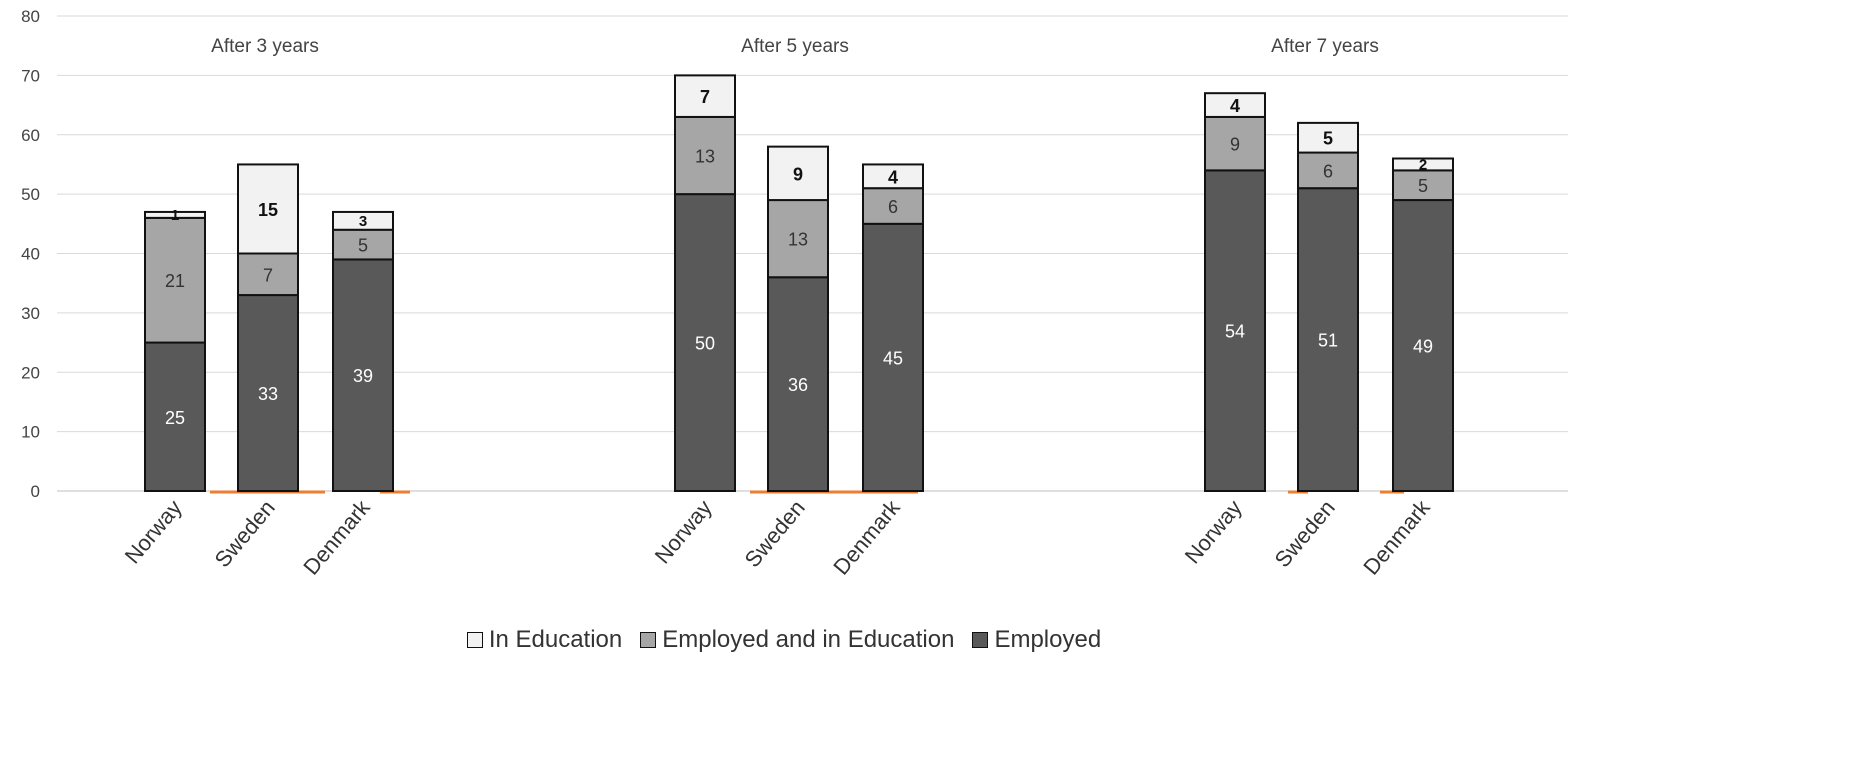 This screenshot has width=1867, height=784. I want to click on y-tick-label: 60, so click(30, 135).